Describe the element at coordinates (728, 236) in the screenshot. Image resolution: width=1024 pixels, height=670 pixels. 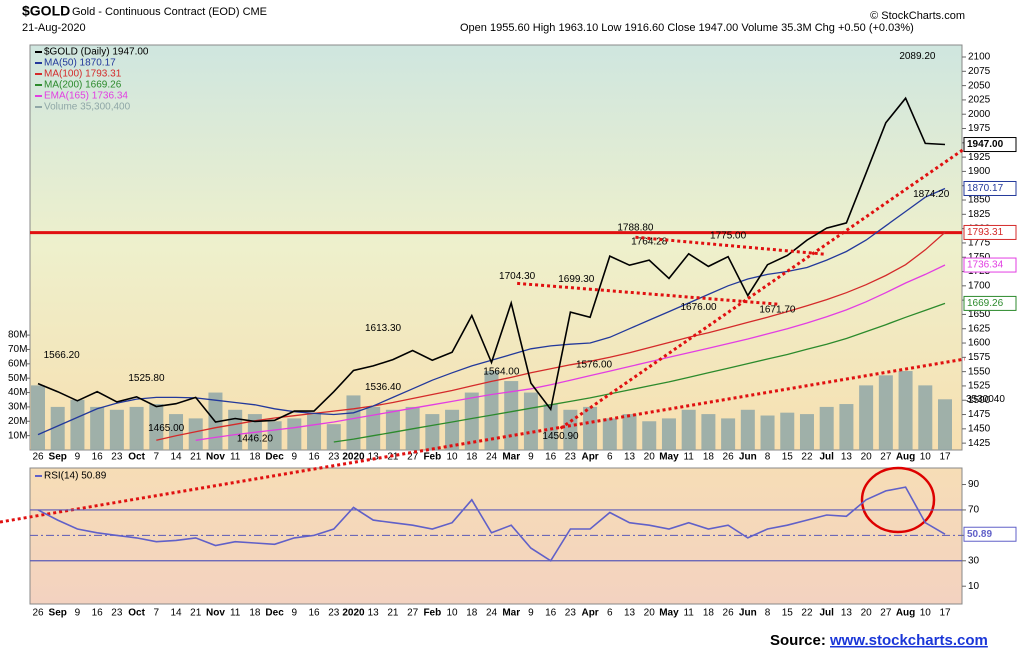
I see `price-annotation: 1775.00` at that location.